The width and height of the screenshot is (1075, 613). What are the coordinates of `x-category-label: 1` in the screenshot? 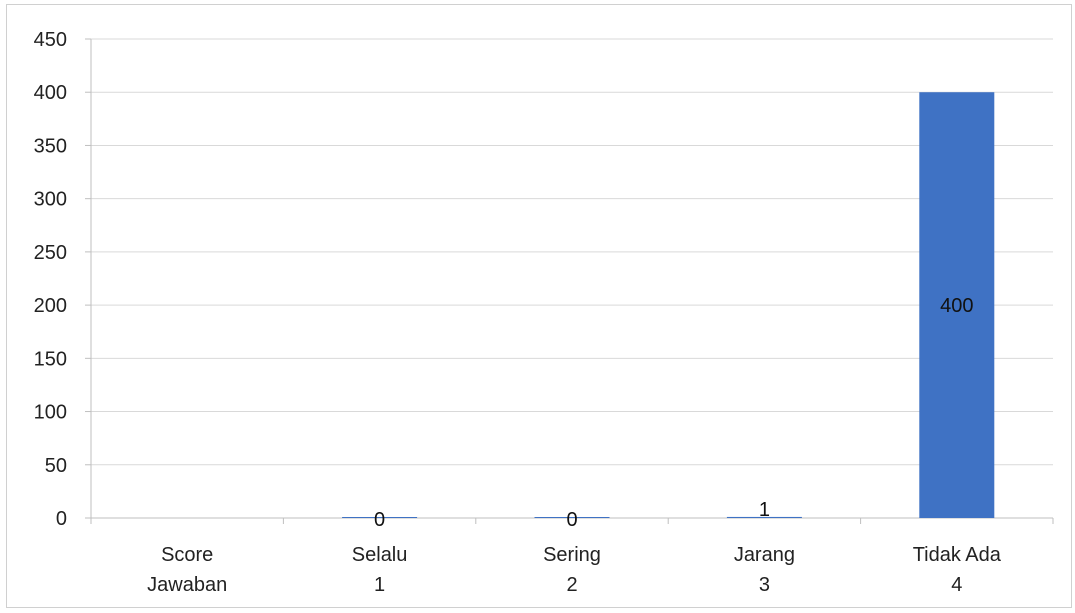 It's located at (379, 585).